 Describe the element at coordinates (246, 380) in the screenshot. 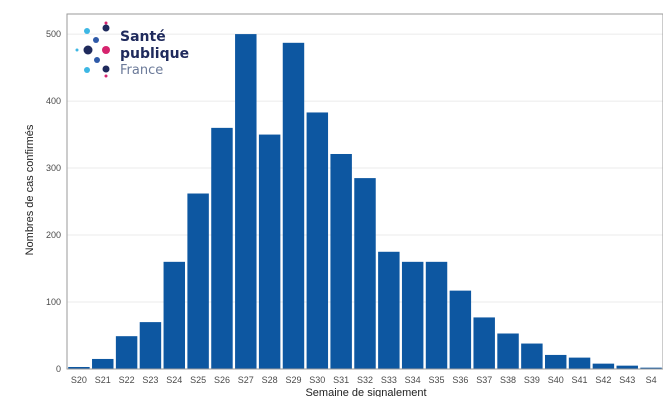

I see `x-tick-label: S27` at that location.